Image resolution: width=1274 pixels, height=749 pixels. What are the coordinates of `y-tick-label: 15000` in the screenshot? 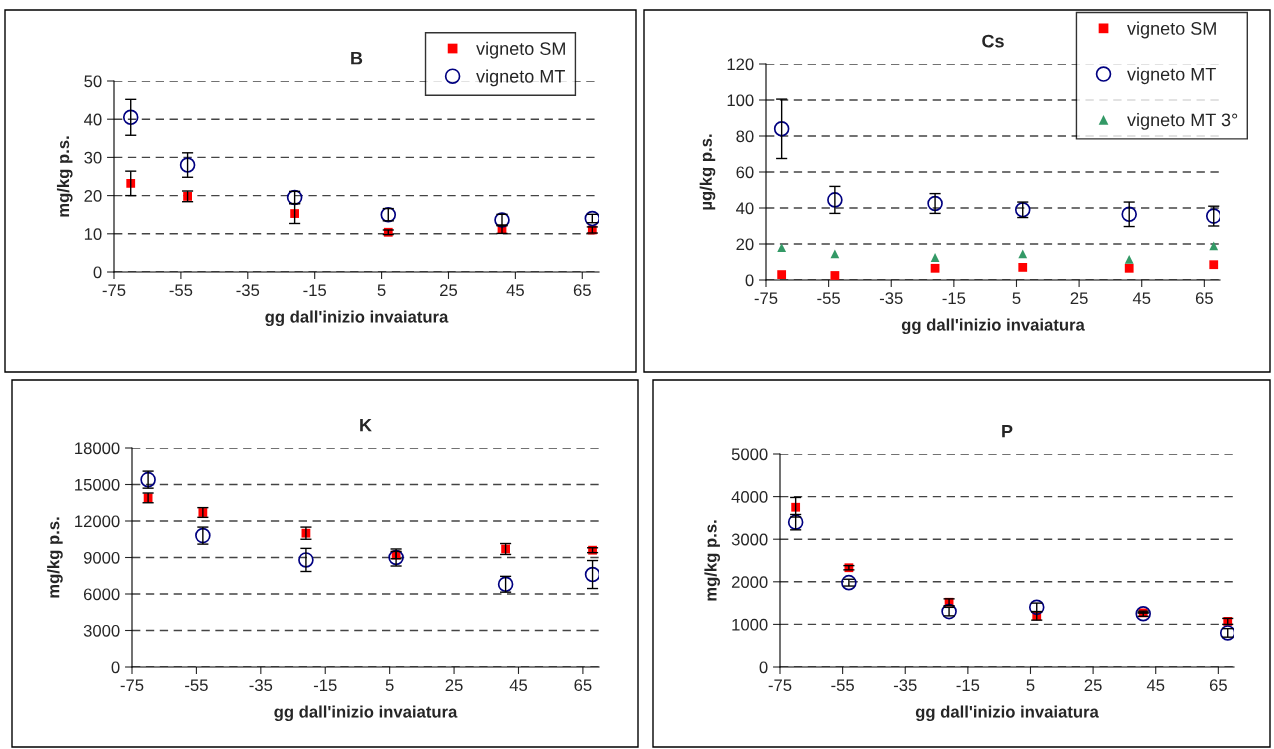 It's located at (97, 484).